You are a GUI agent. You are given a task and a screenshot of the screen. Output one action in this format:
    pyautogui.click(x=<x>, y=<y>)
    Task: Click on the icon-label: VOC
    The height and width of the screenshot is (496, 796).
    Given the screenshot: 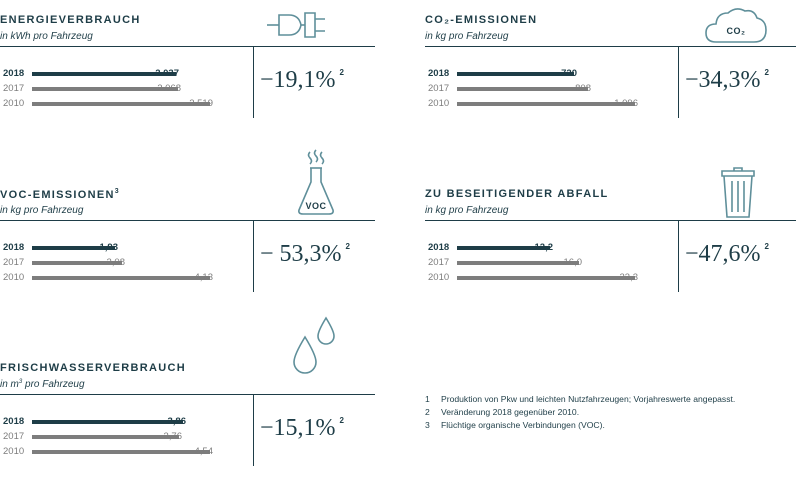 What is the action you would take?
    pyautogui.click(x=316, y=206)
    